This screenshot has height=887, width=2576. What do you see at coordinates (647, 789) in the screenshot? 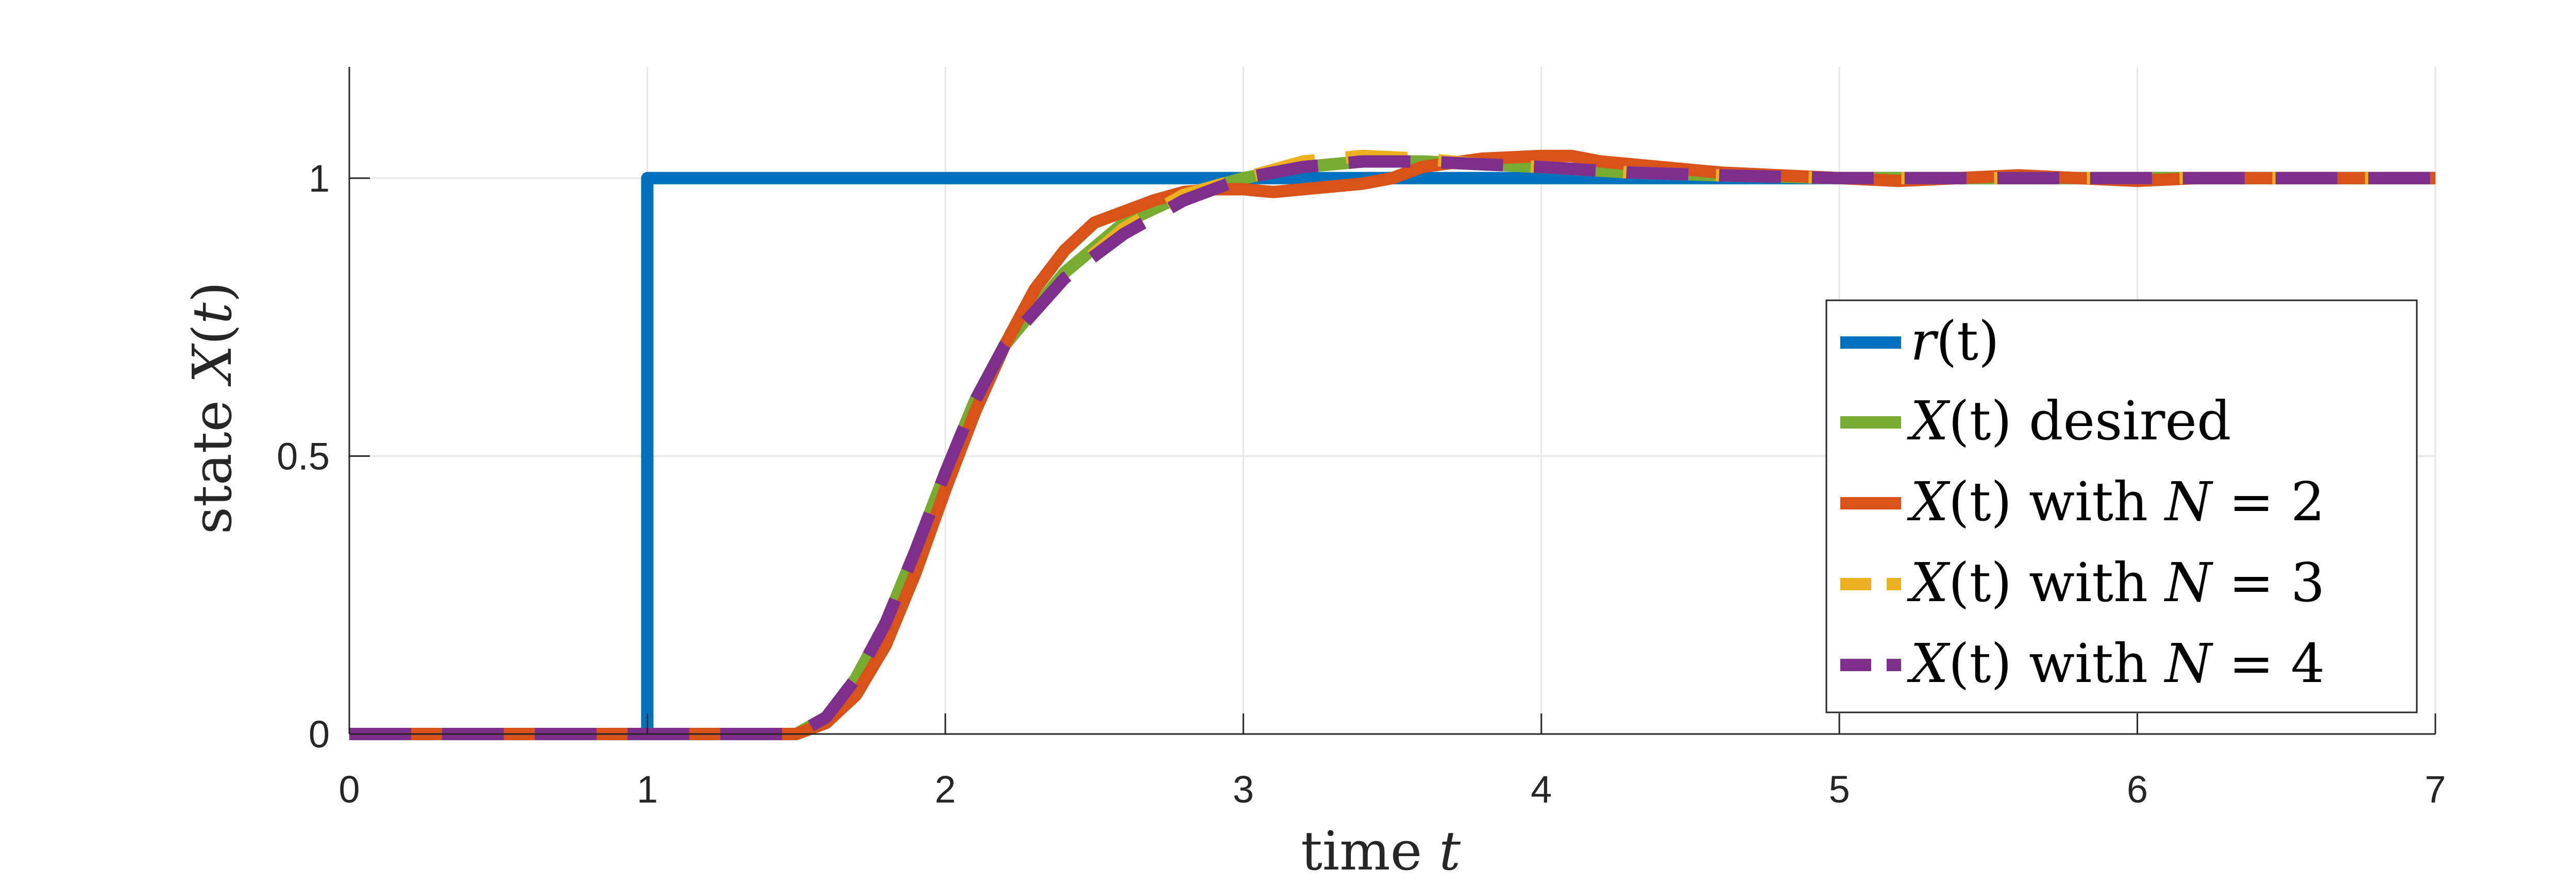
I see `x-tick-label: 1` at bounding box center [647, 789].